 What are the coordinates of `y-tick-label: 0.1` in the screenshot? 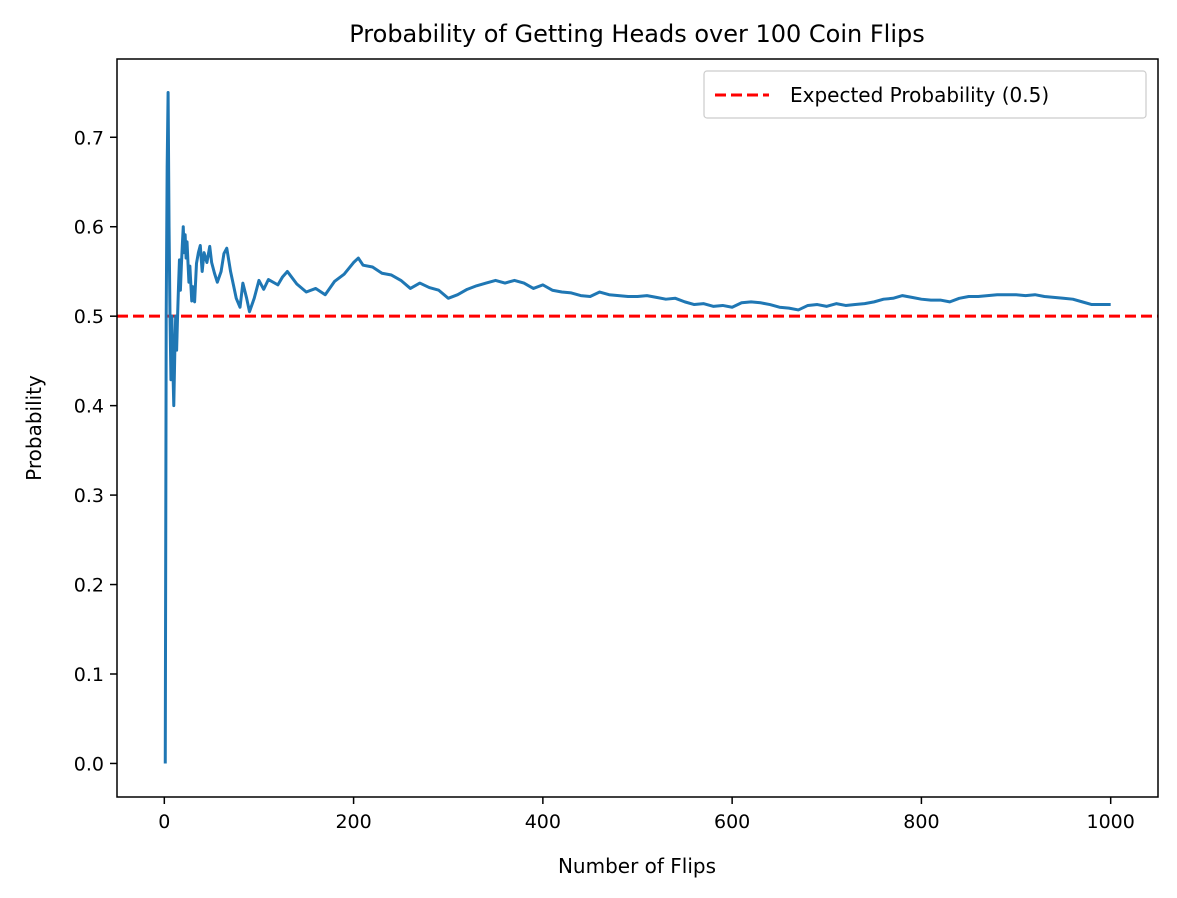 It's located at (89, 675).